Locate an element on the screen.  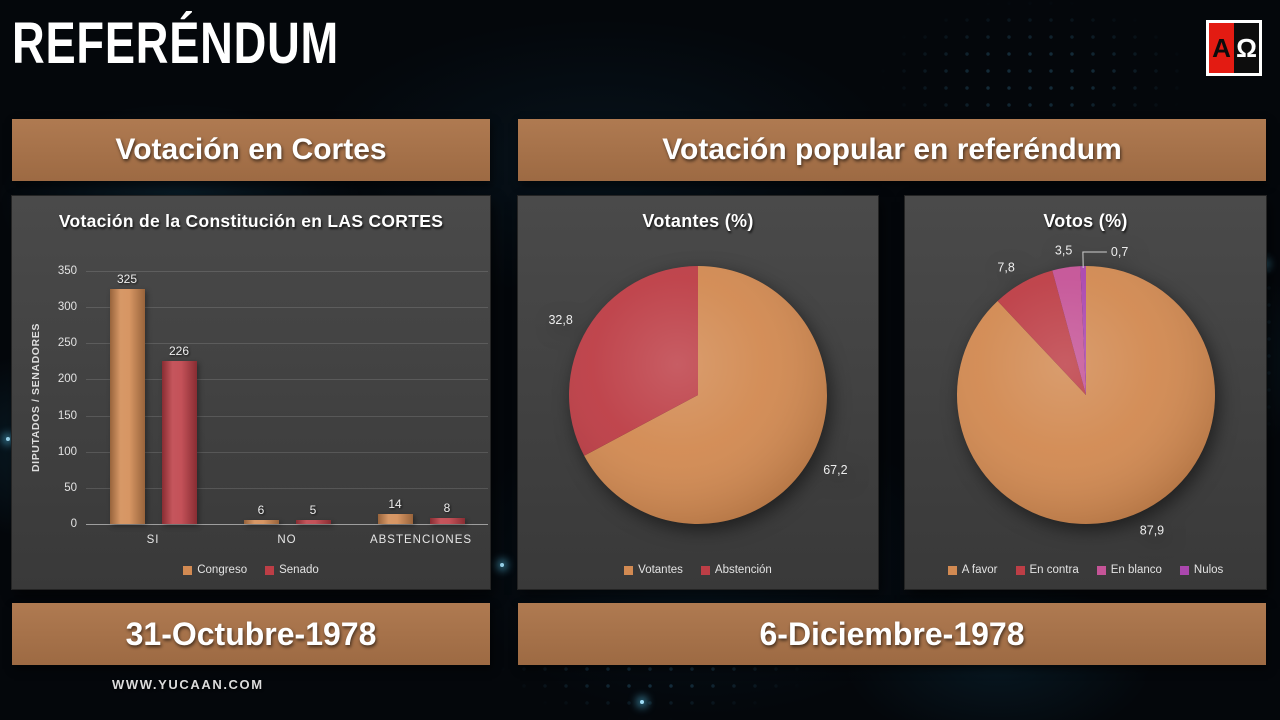
bar-senado-no is located at coordinates (313, 522).